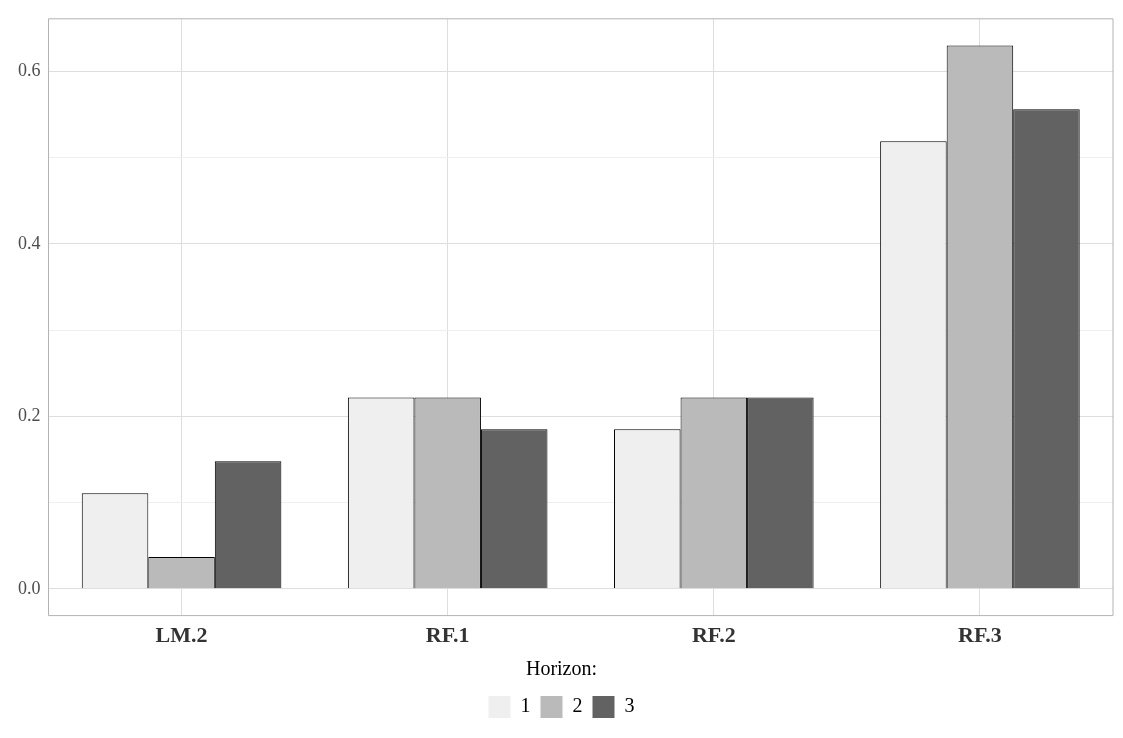 Image resolution: width=1123 pixels, height=738 pixels. I want to click on y-tick-label: 0.0, so click(29, 587).